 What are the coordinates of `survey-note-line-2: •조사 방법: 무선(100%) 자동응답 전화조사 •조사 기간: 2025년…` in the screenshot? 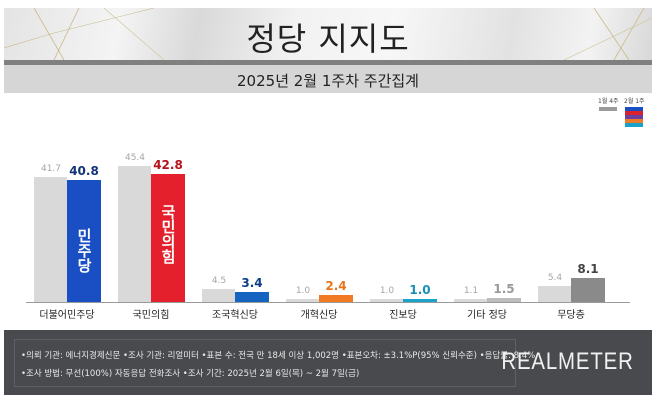 It's located at (190, 374).